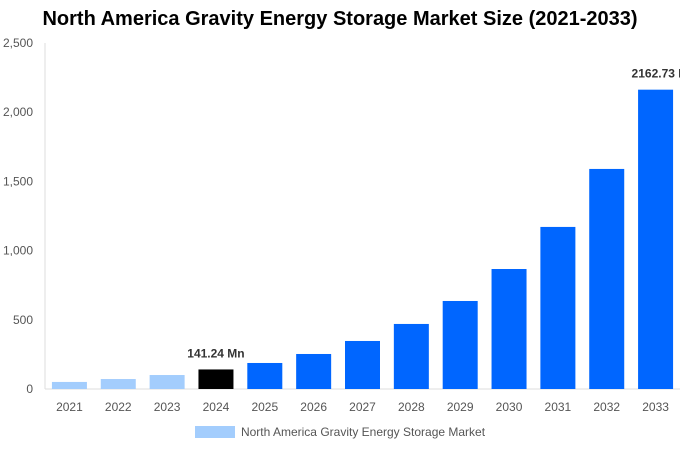 The image size is (680, 450). Describe the element at coordinates (655, 407) in the screenshot. I see `x-tick-label: 2033` at that location.